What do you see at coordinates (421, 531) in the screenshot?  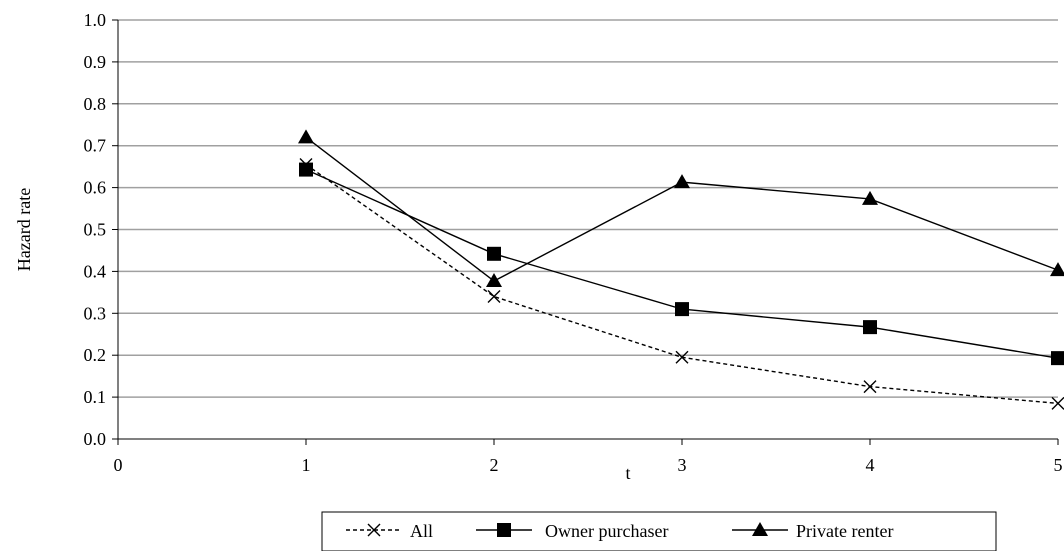 I see `legend-label: All` at bounding box center [421, 531].